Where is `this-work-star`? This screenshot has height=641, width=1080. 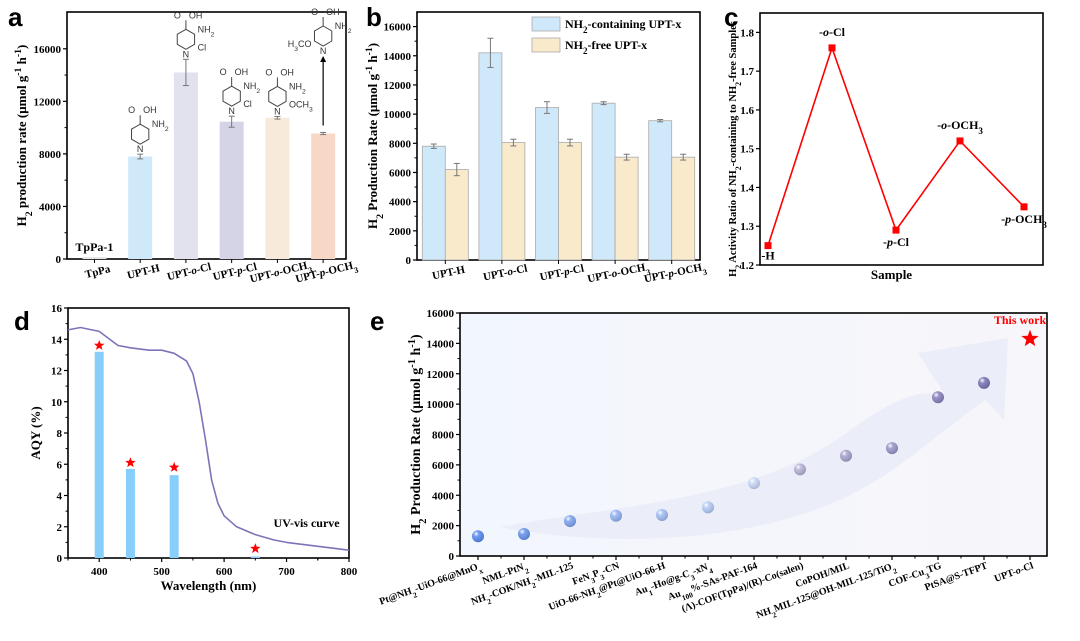
this-work-star is located at coordinates (1030, 338).